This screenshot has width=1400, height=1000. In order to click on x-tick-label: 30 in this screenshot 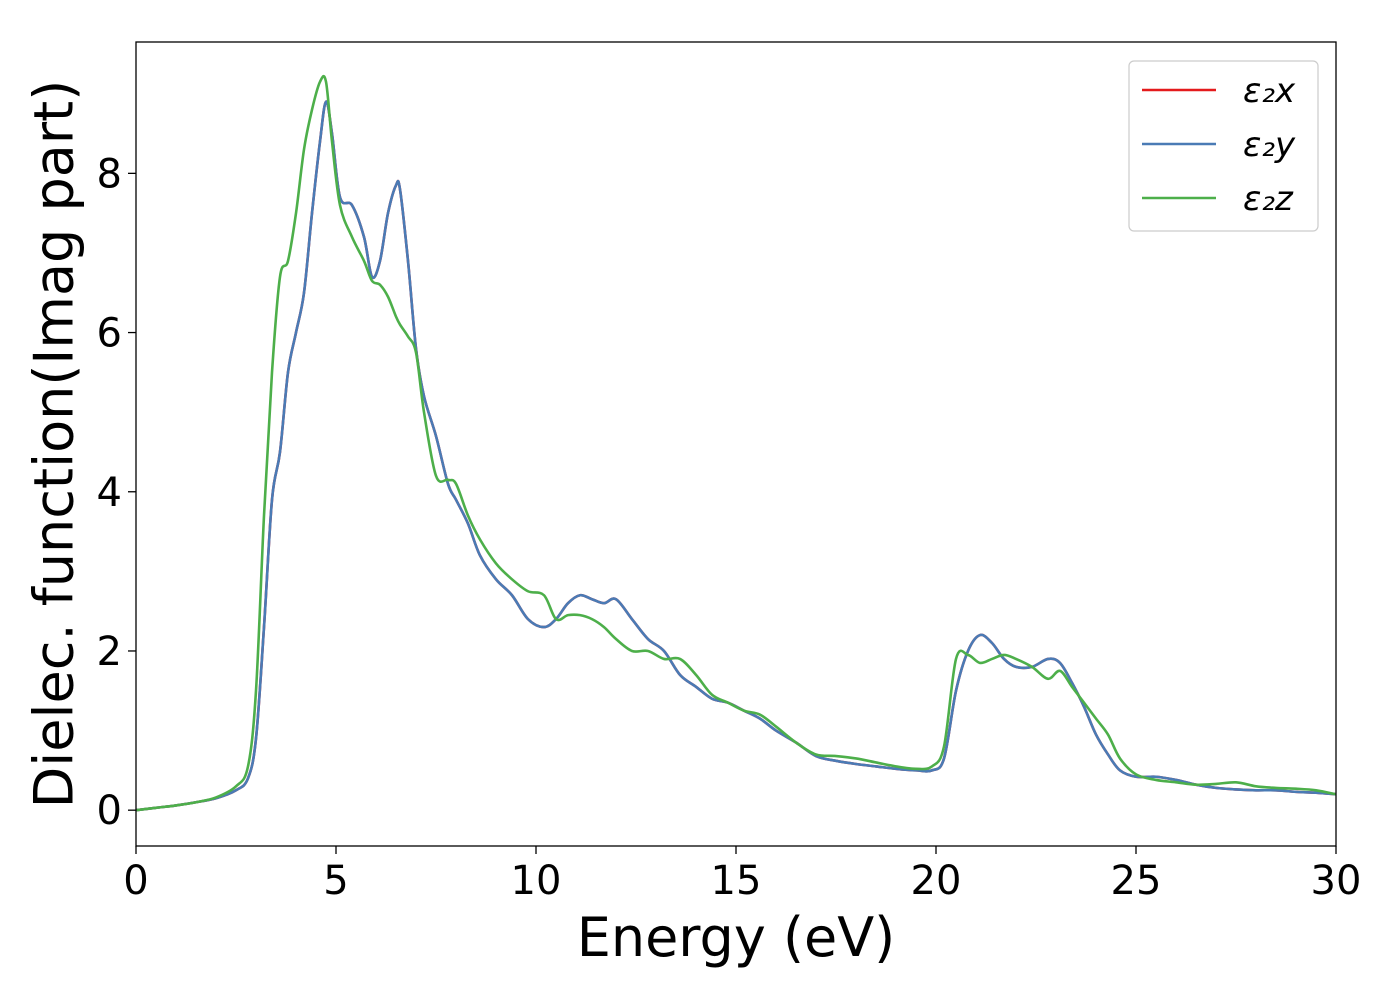, I will do `click(1336, 881)`.